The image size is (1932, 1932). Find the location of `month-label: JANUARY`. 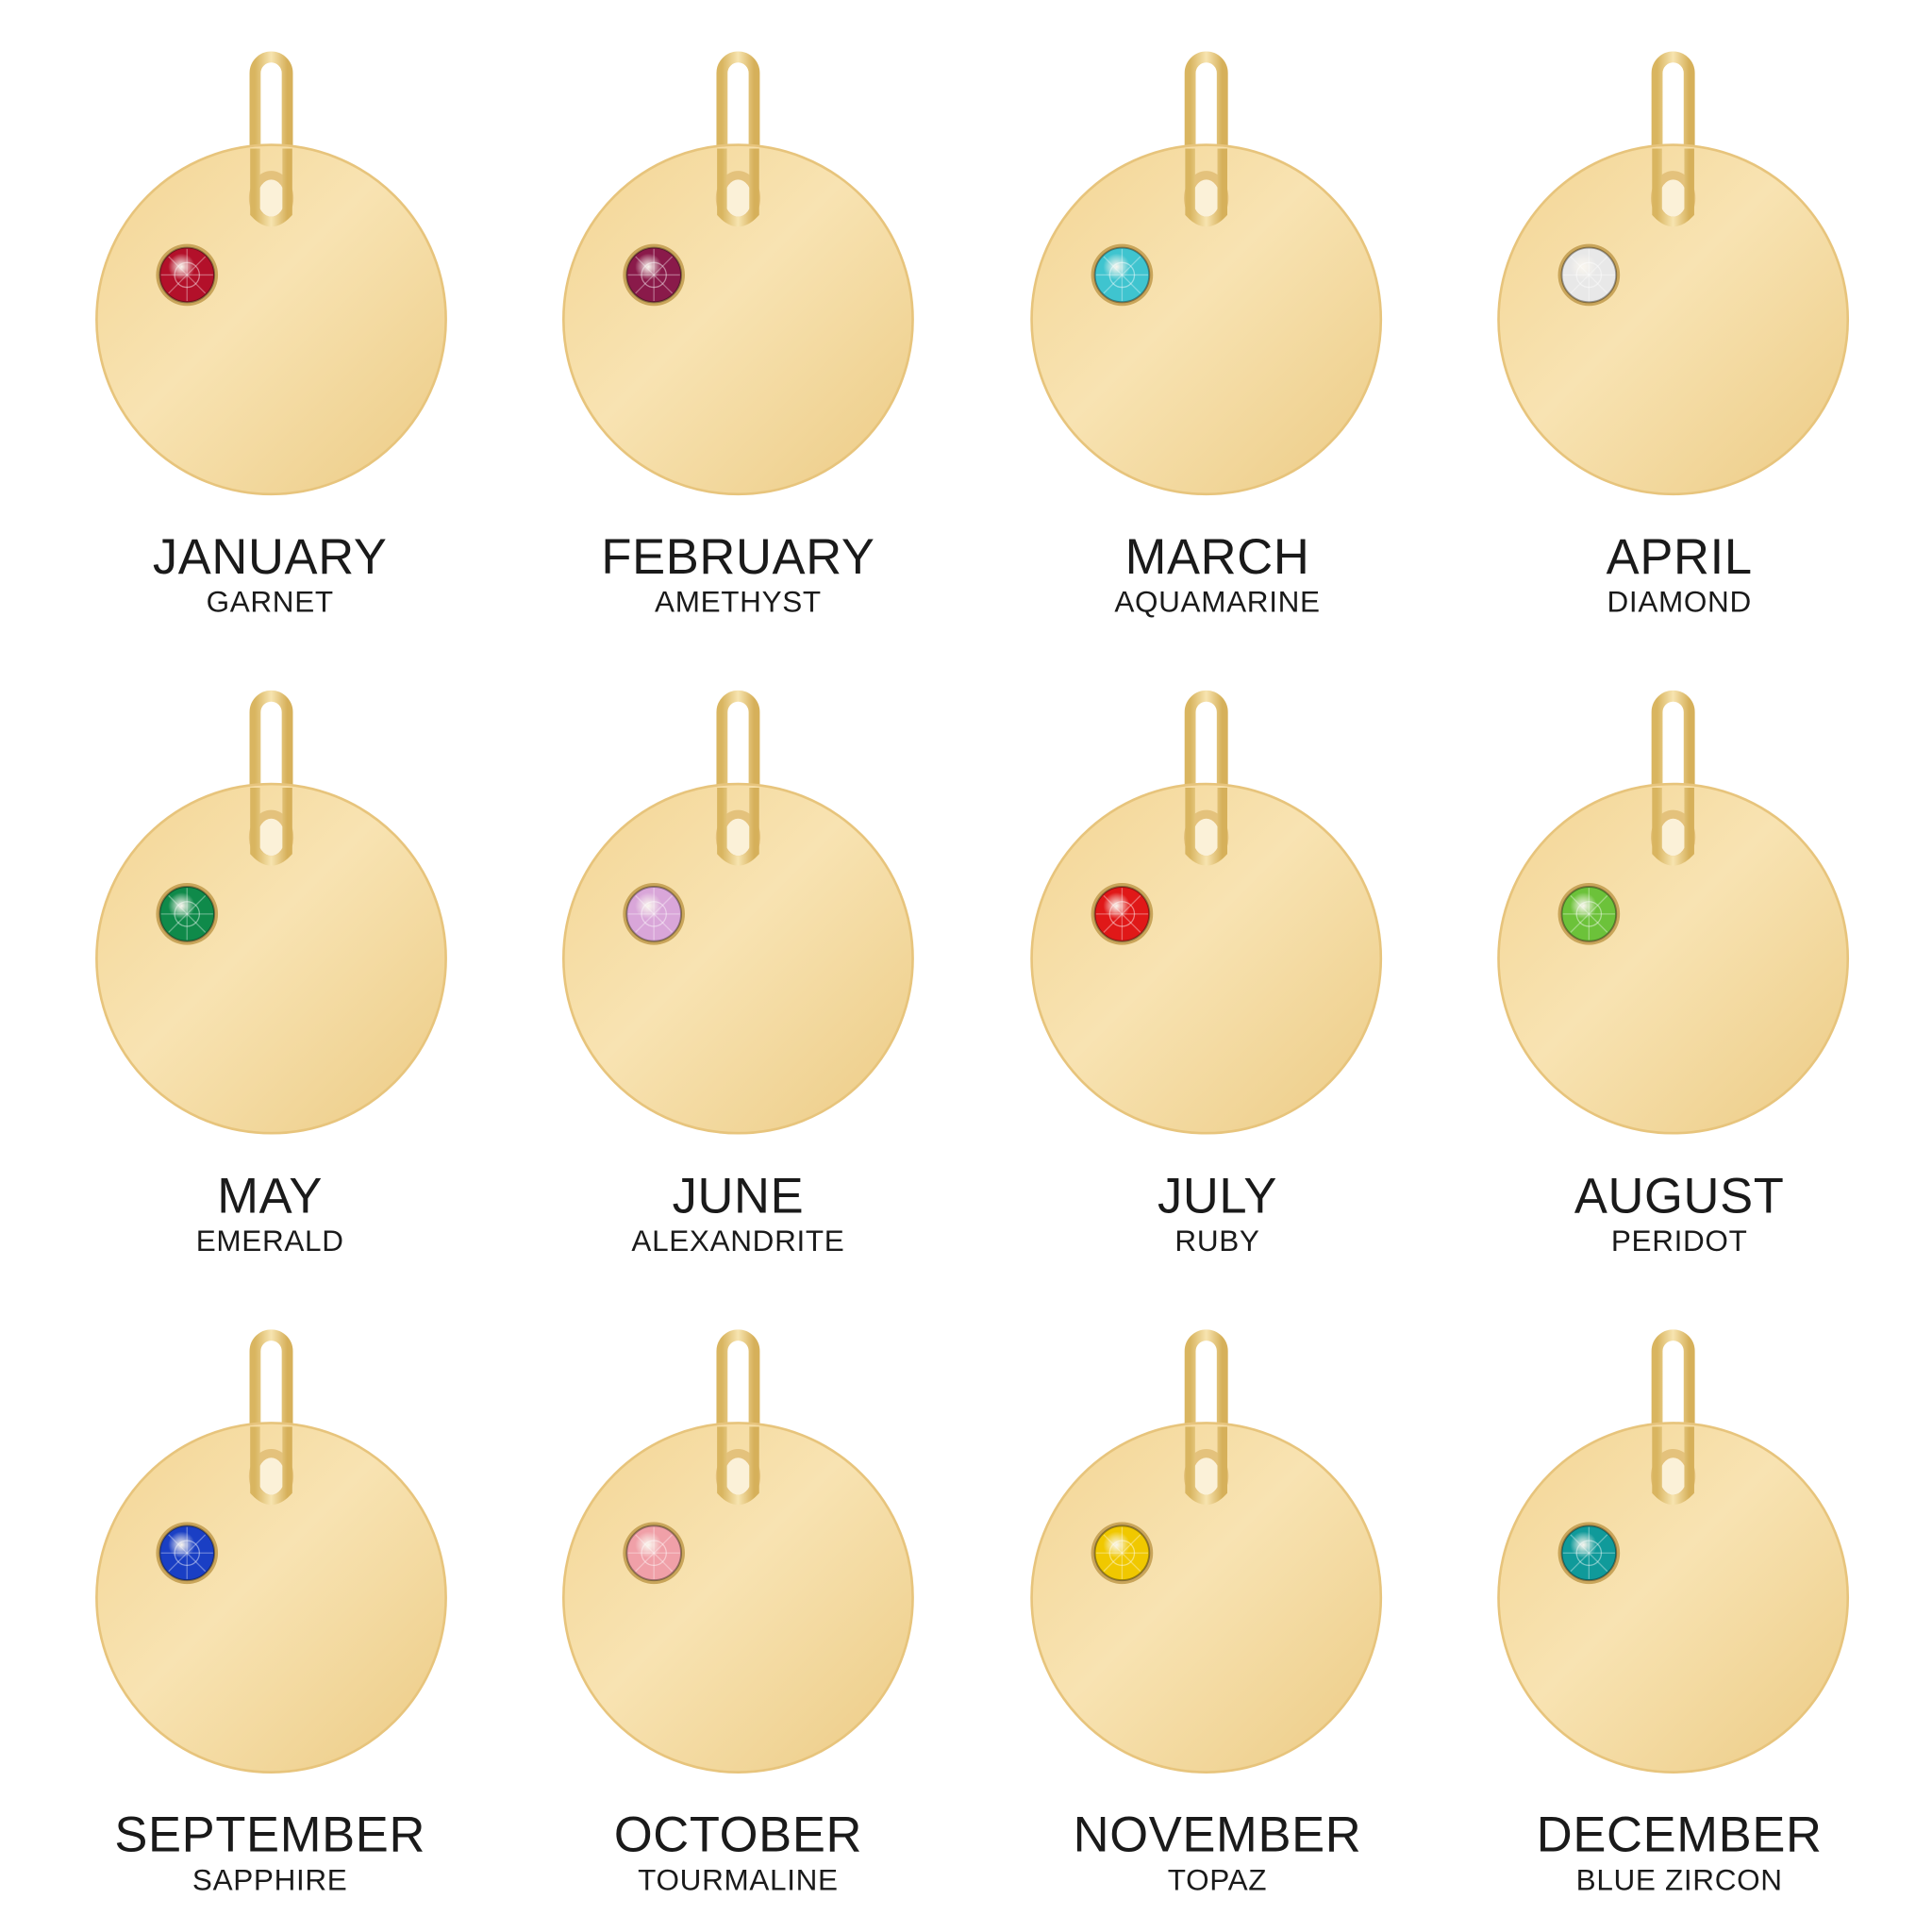

month-label: JANUARY is located at coordinates (271, 557).